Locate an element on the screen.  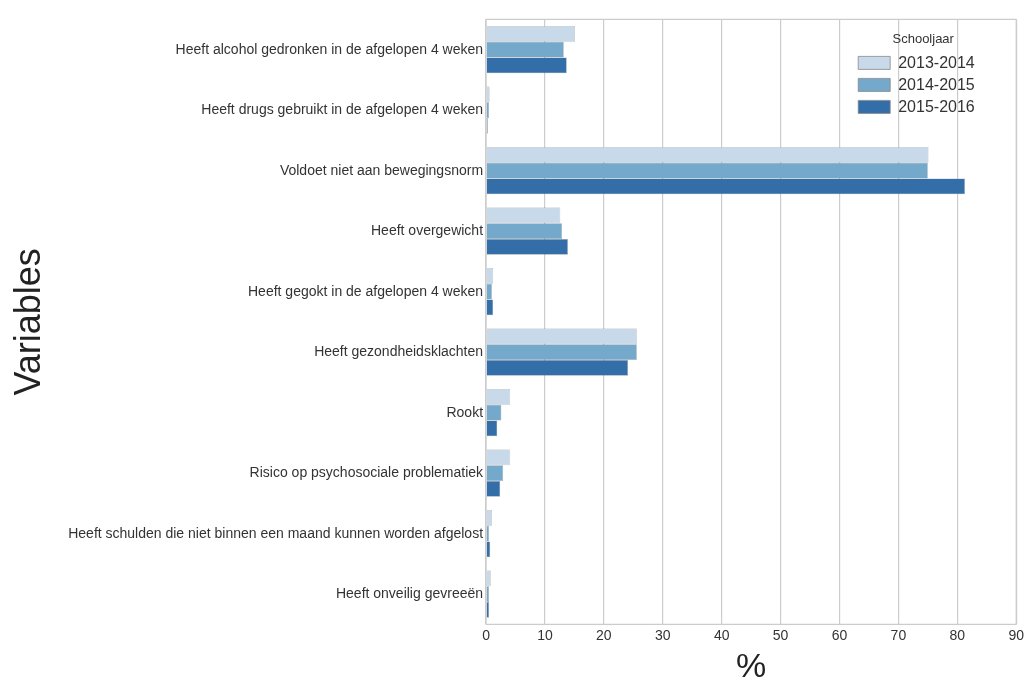
y-tick-label: Heeft overgewicht is located at coordinates (427, 230).